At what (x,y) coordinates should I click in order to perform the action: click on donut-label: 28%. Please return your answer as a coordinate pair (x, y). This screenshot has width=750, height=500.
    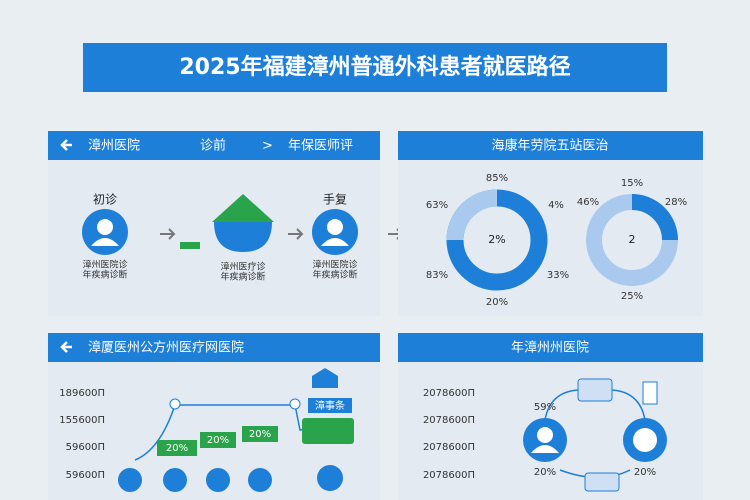
    Looking at the image, I should click on (676, 202).